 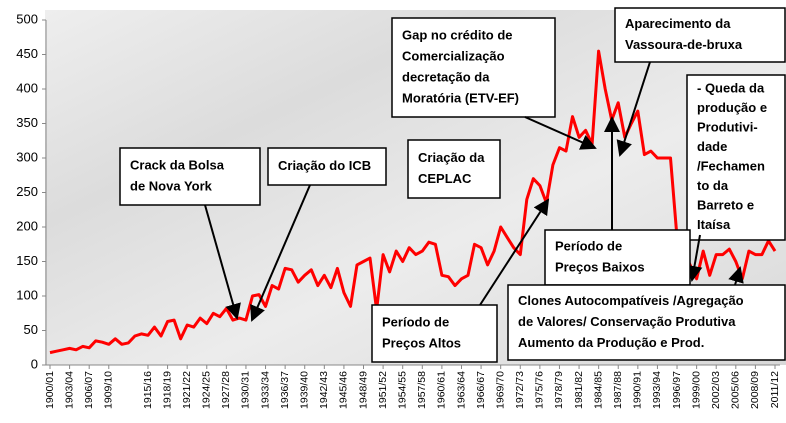 I want to click on x-tick-label: 1972/73, so click(x=520, y=390).